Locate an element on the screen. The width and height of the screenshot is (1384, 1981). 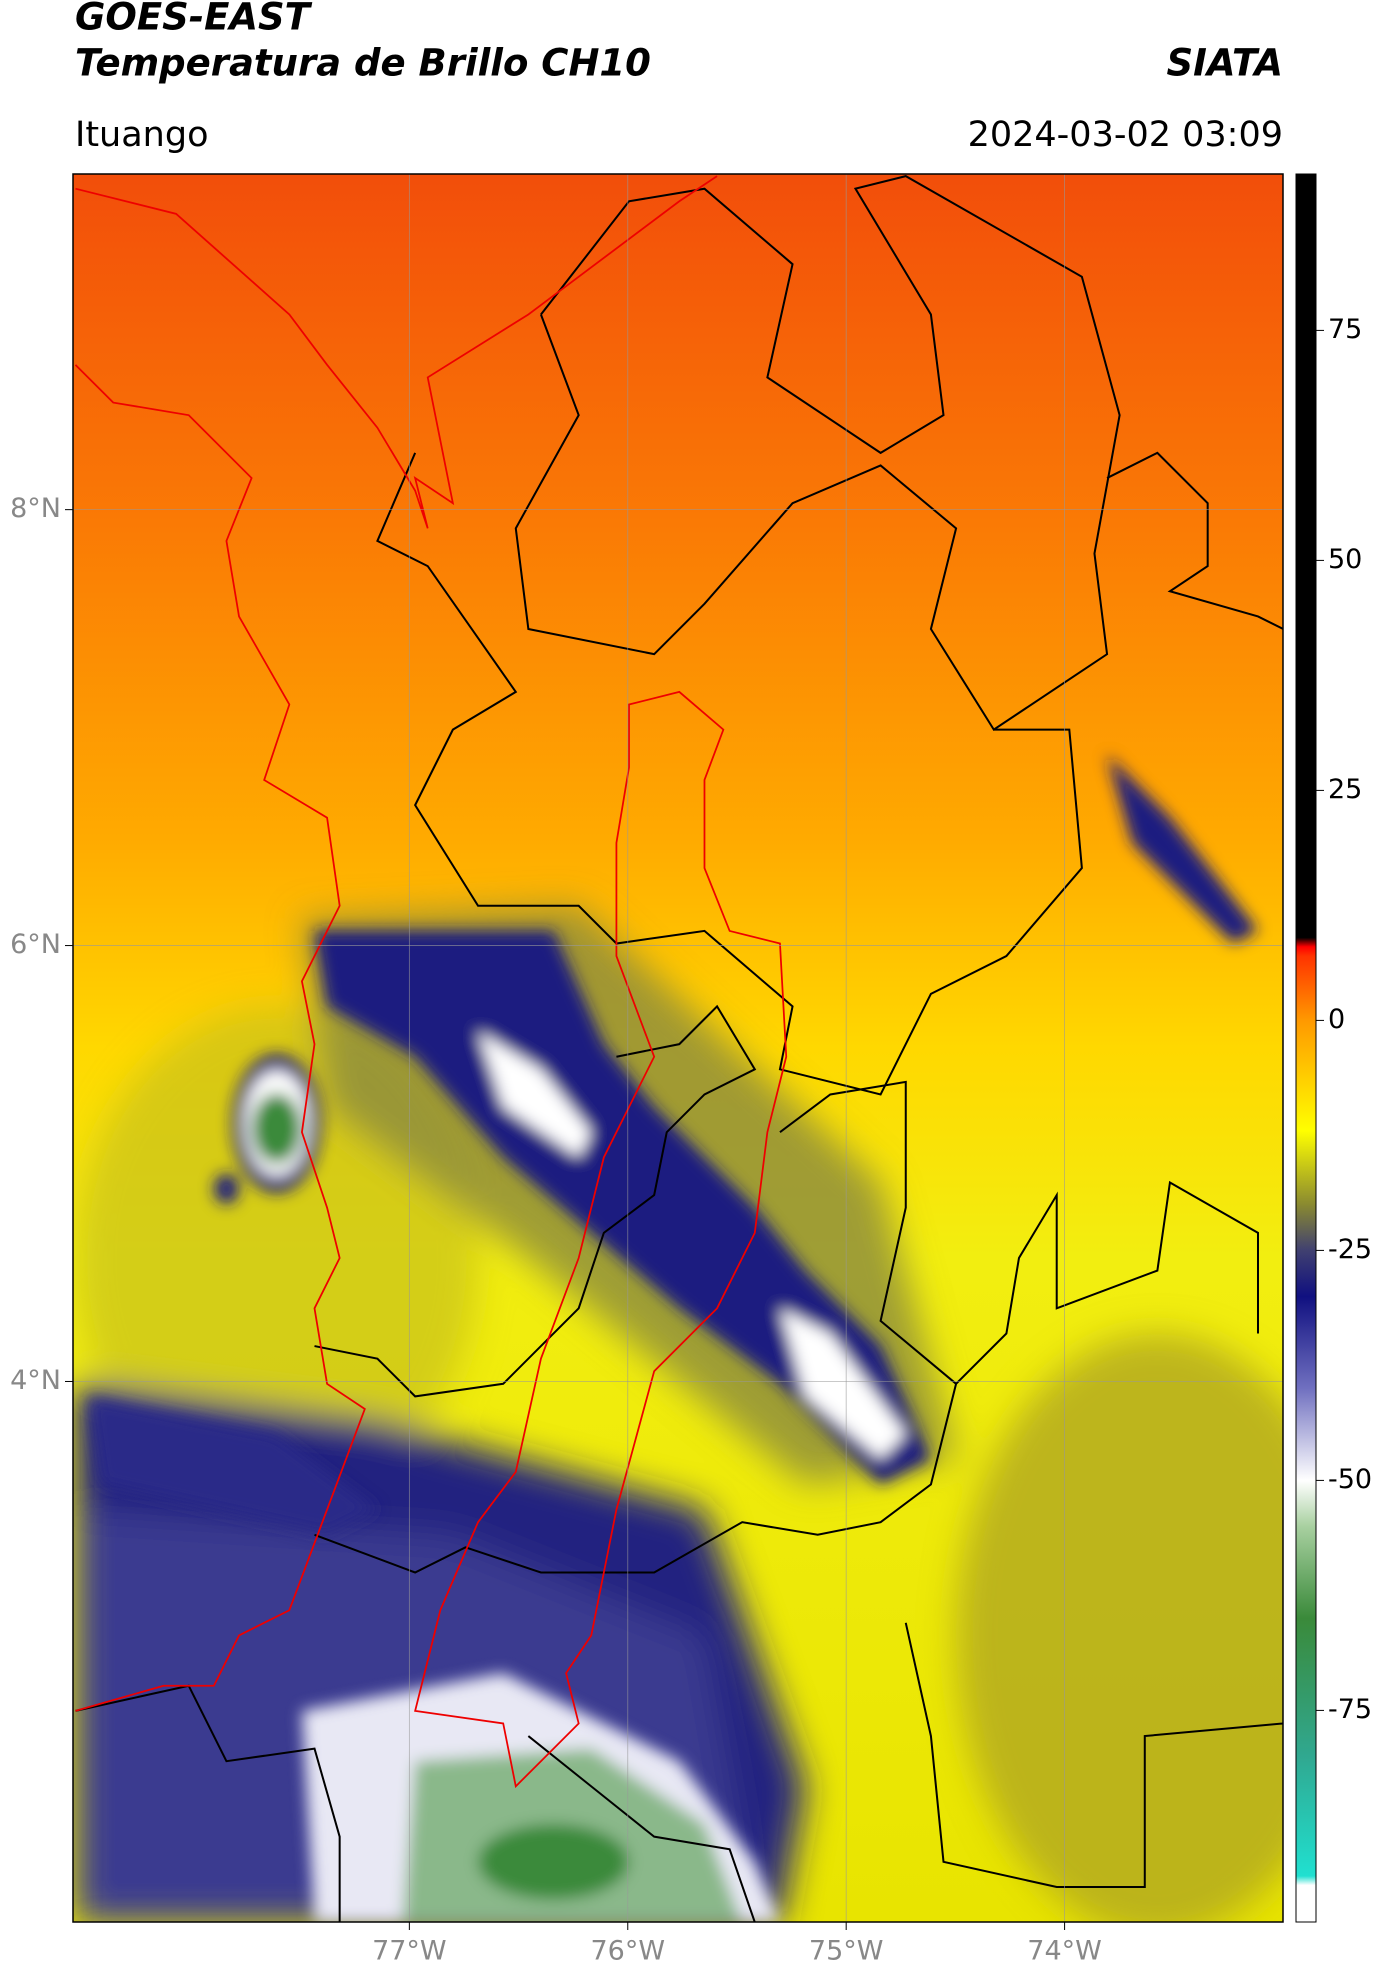
colorbar is located at coordinates (1306, 1048).